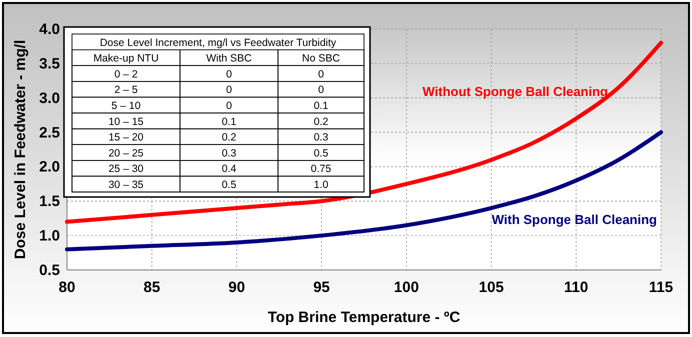 The height and width of the screenshot is (337, 692). Describe the element at coordinates (229, 169) in the screenshot. I see `annotation: 0.4` at that location.